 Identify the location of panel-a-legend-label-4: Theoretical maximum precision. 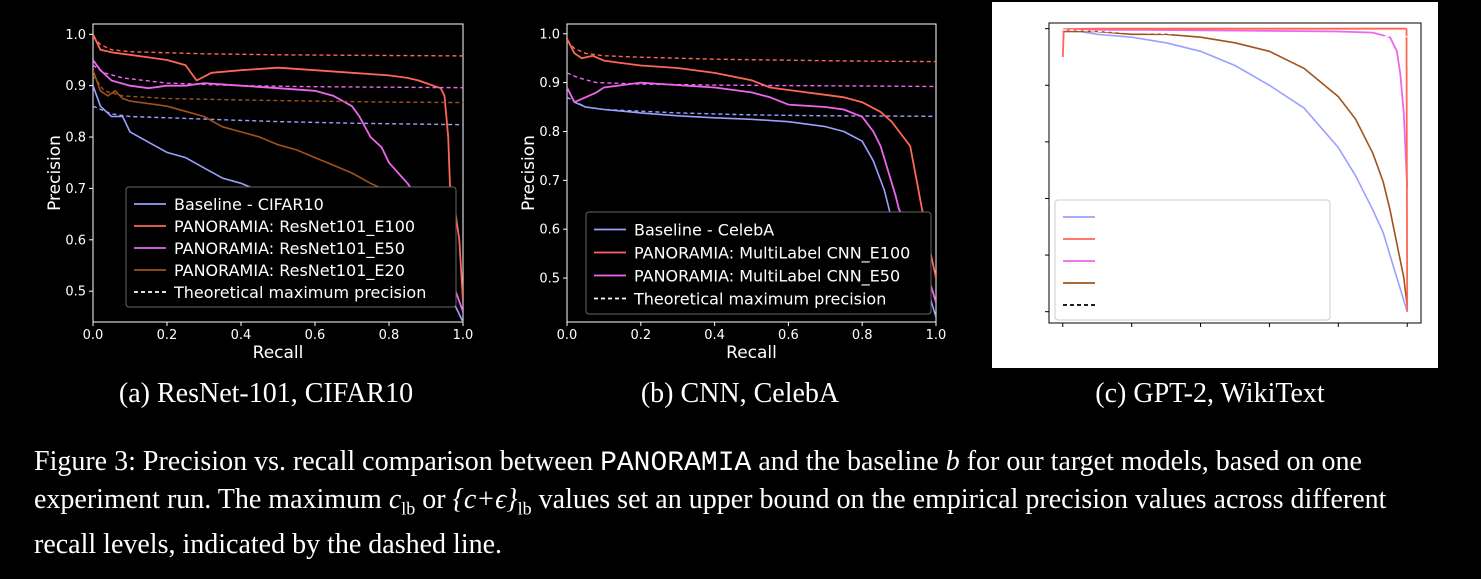
(299, 292).